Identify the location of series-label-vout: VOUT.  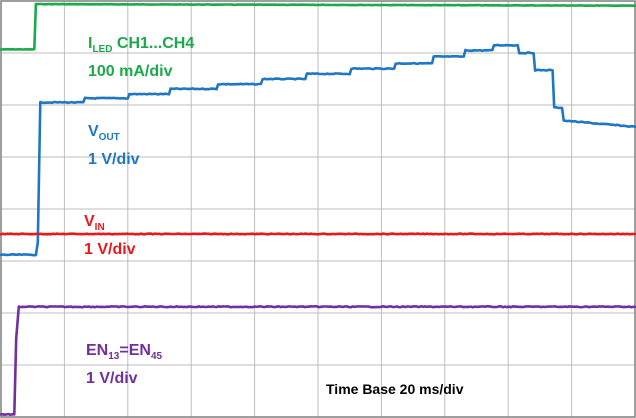
(104, 133).